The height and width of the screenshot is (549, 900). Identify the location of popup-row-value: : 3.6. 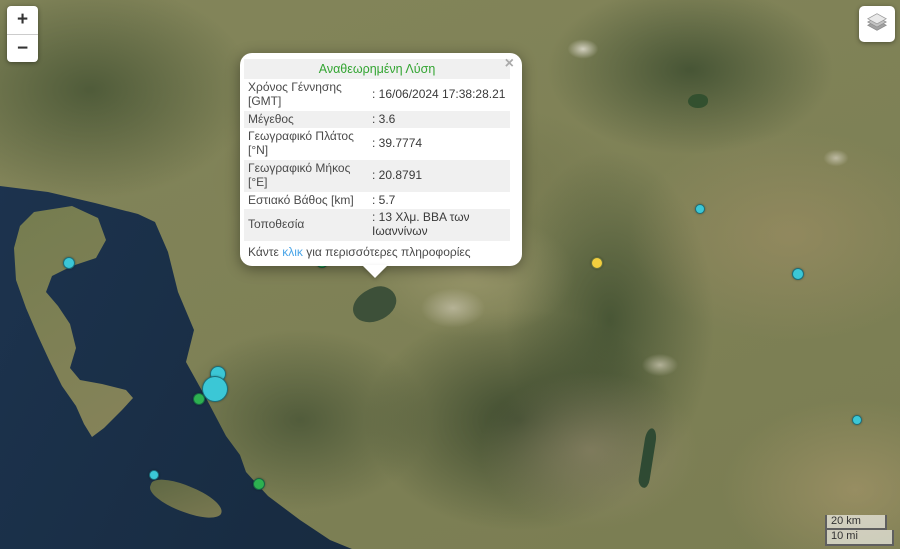
(384, 118).